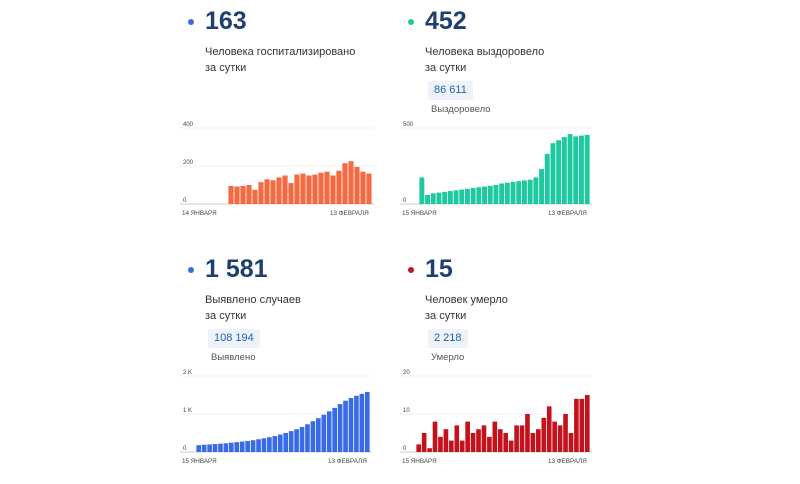 The image size is (800, 484). What do you see at coordinates (450, 90) in the screenshot?
I see `recovered-total: 86 611` at bounding box center [450, 90].